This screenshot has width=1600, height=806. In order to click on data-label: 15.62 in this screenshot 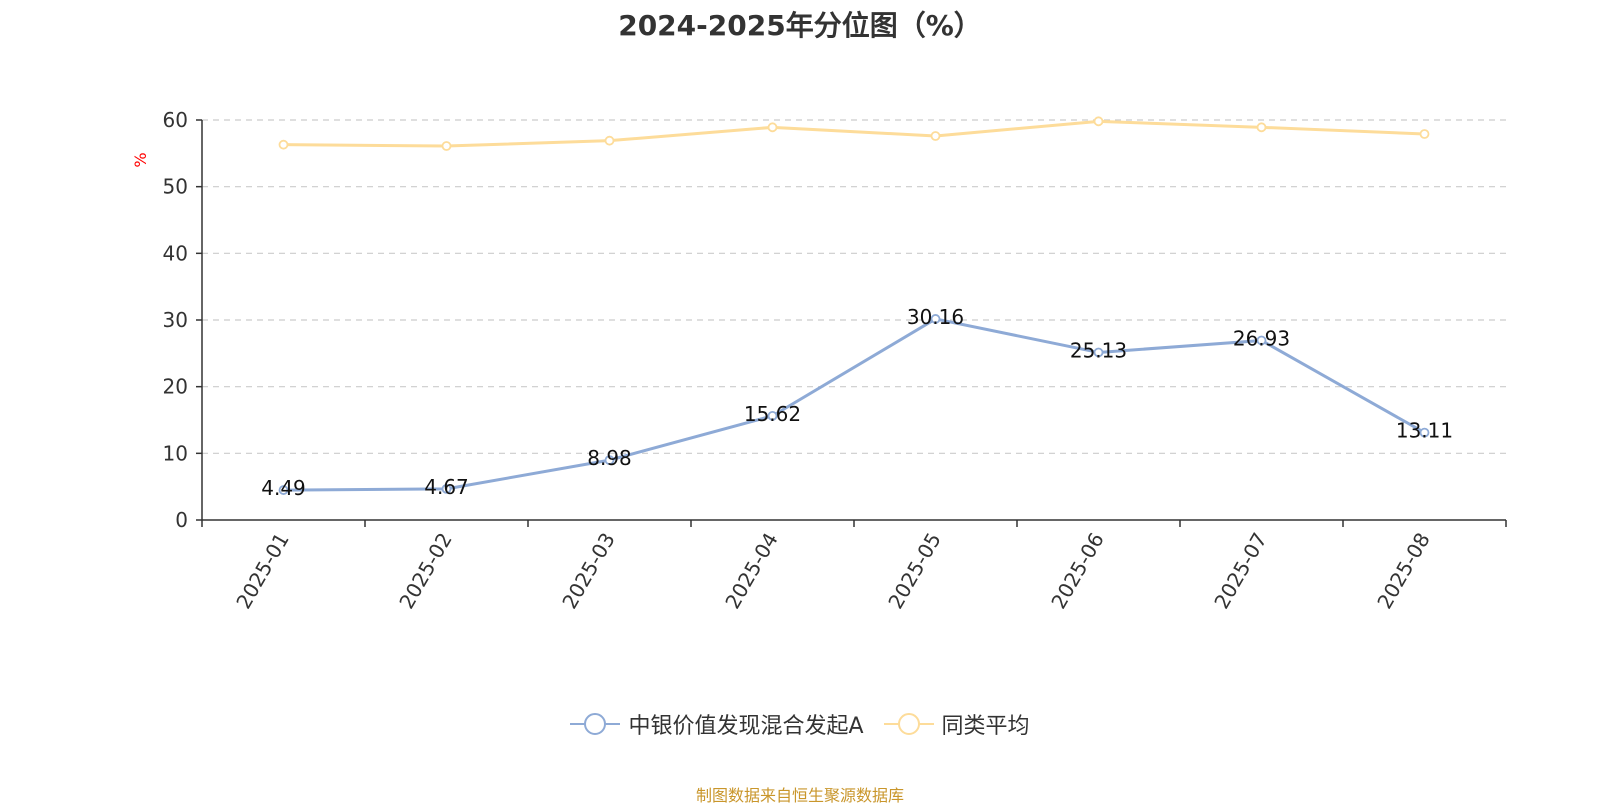, I will do `click(772, 414)`.